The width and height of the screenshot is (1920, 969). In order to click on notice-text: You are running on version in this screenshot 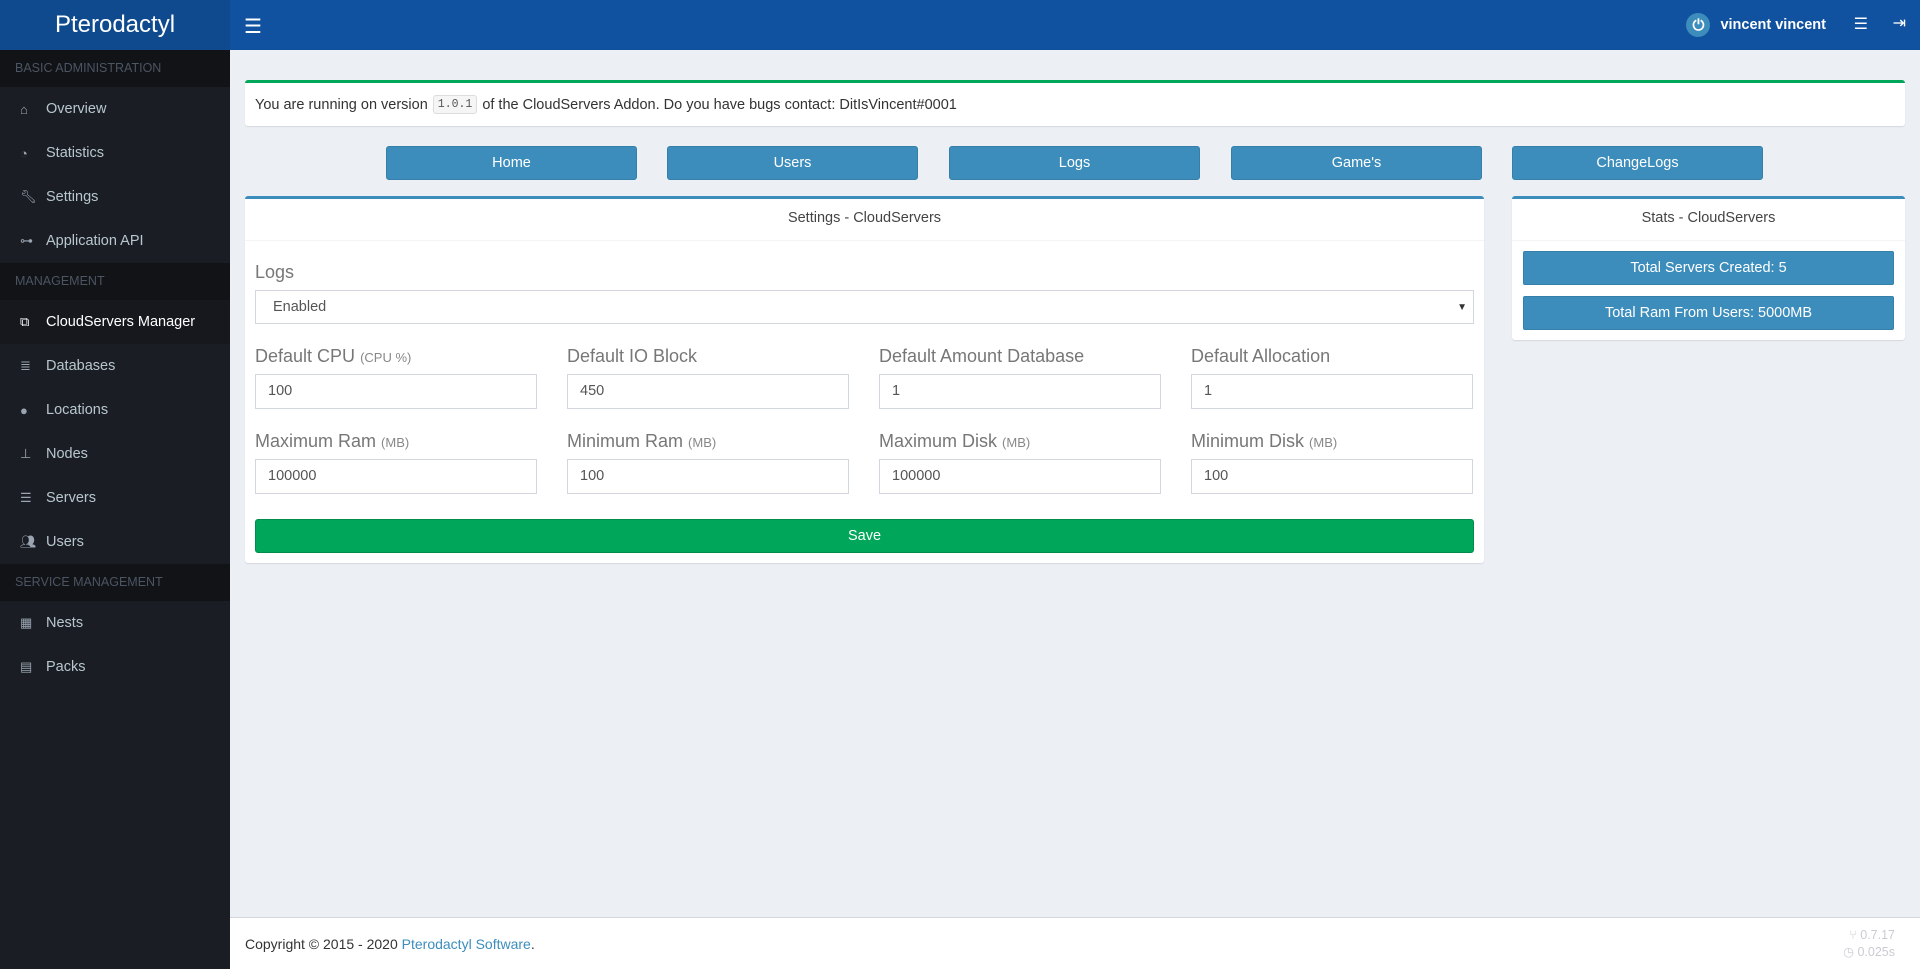, I will do `click(341, 104)`.